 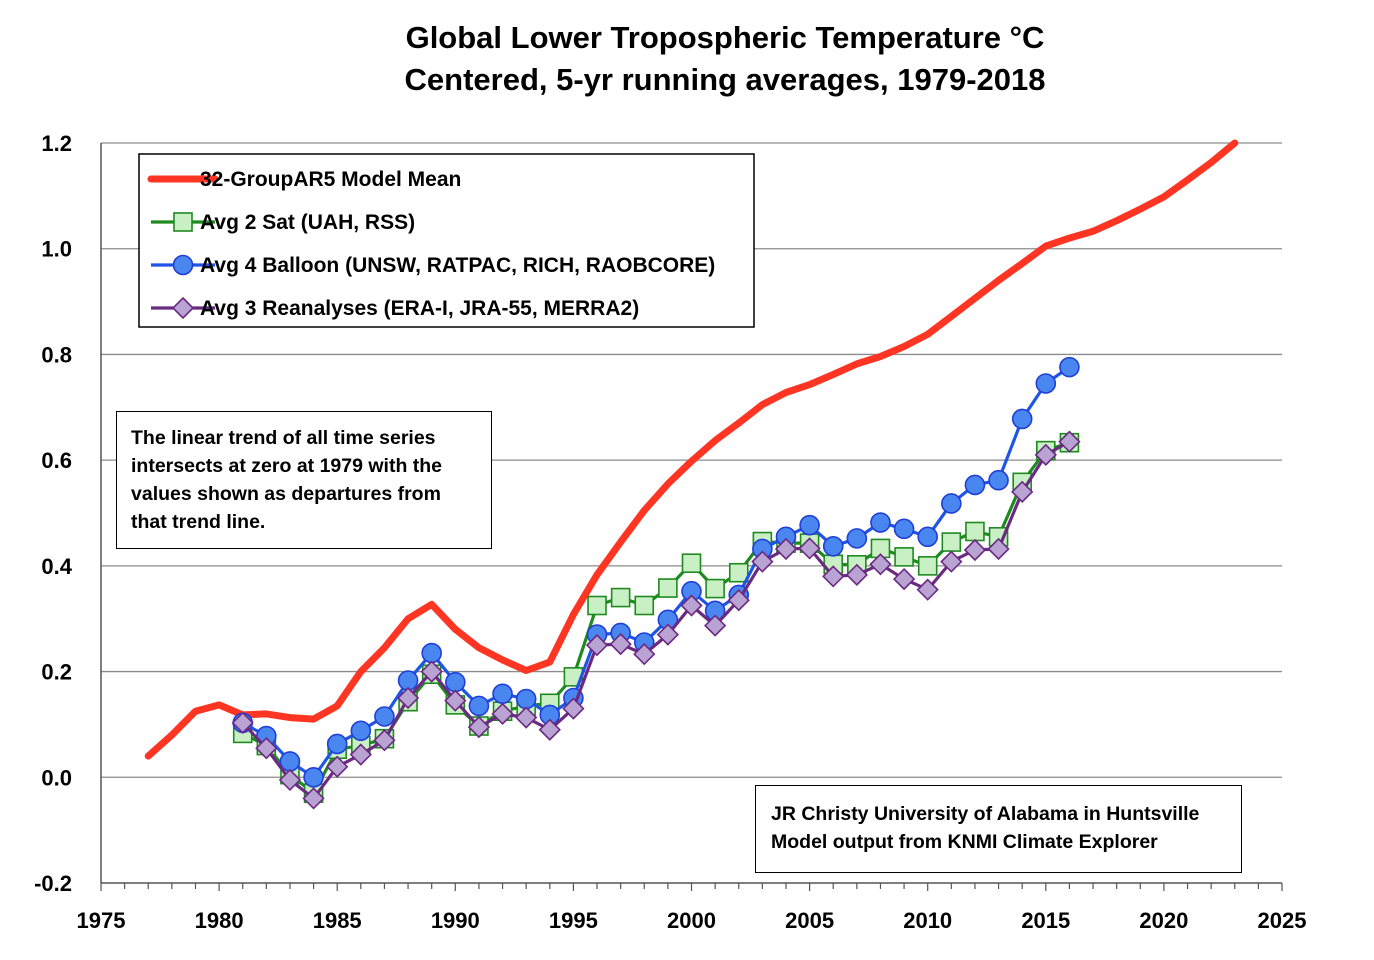 What do you see at coordinates (691, 920) in the screenshot?
I see `x-tick-label: 2000` at bounding box center [691, 920].